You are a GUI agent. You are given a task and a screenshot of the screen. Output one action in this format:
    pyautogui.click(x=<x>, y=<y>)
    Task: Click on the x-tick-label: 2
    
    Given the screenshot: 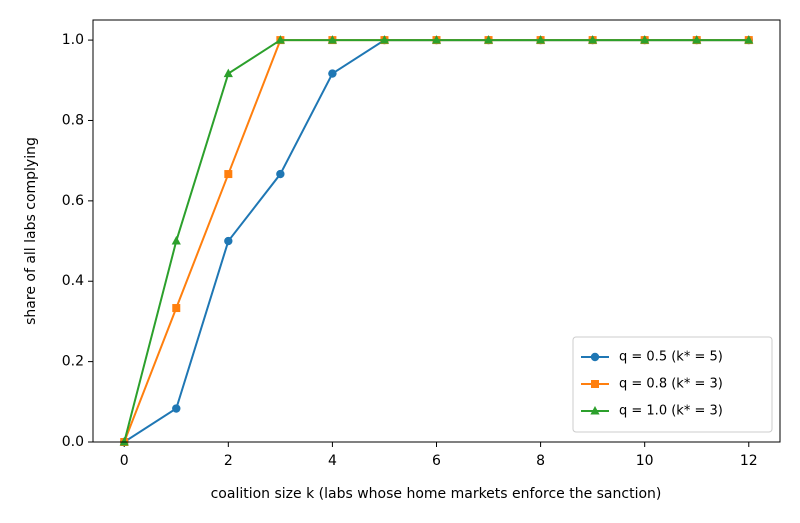 What is the action you would take?
    pyautogui.click(x=228, y=461)
    